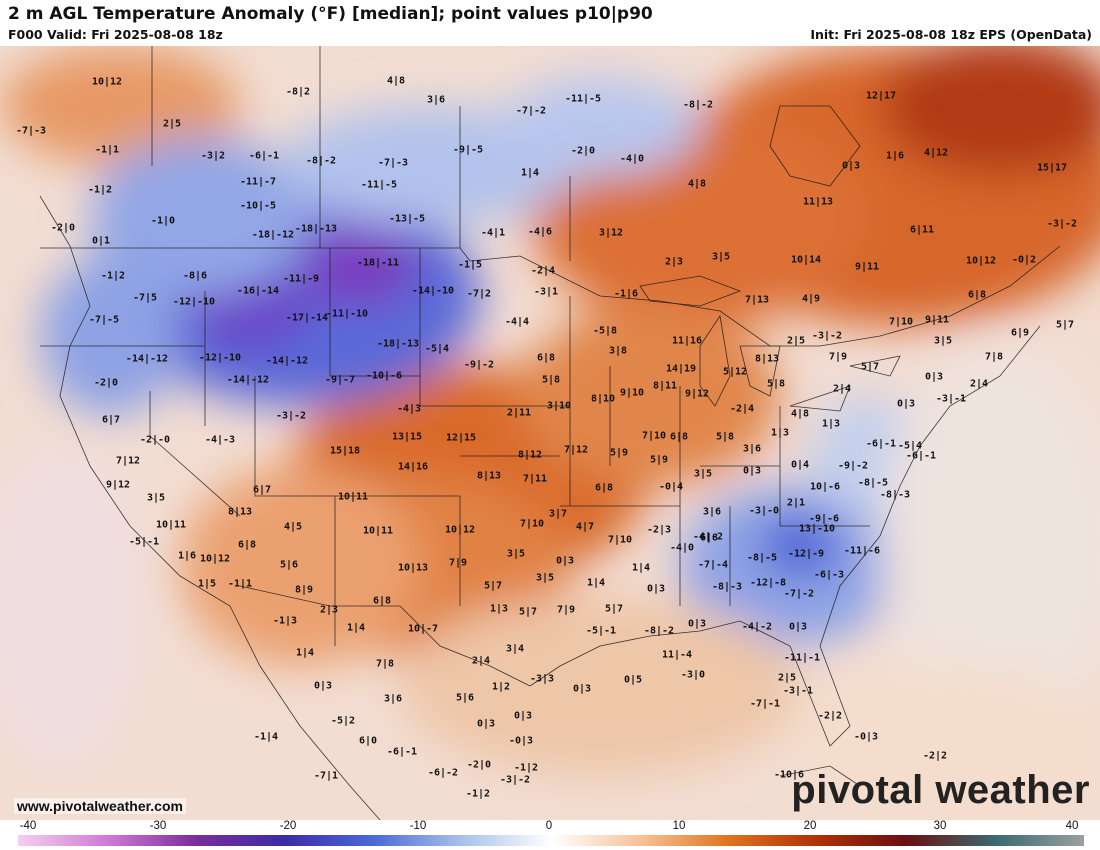  Describe the element at coordinates (288, 826) in the screenshot. I see `colorbar-tick-label: -20` at that location.